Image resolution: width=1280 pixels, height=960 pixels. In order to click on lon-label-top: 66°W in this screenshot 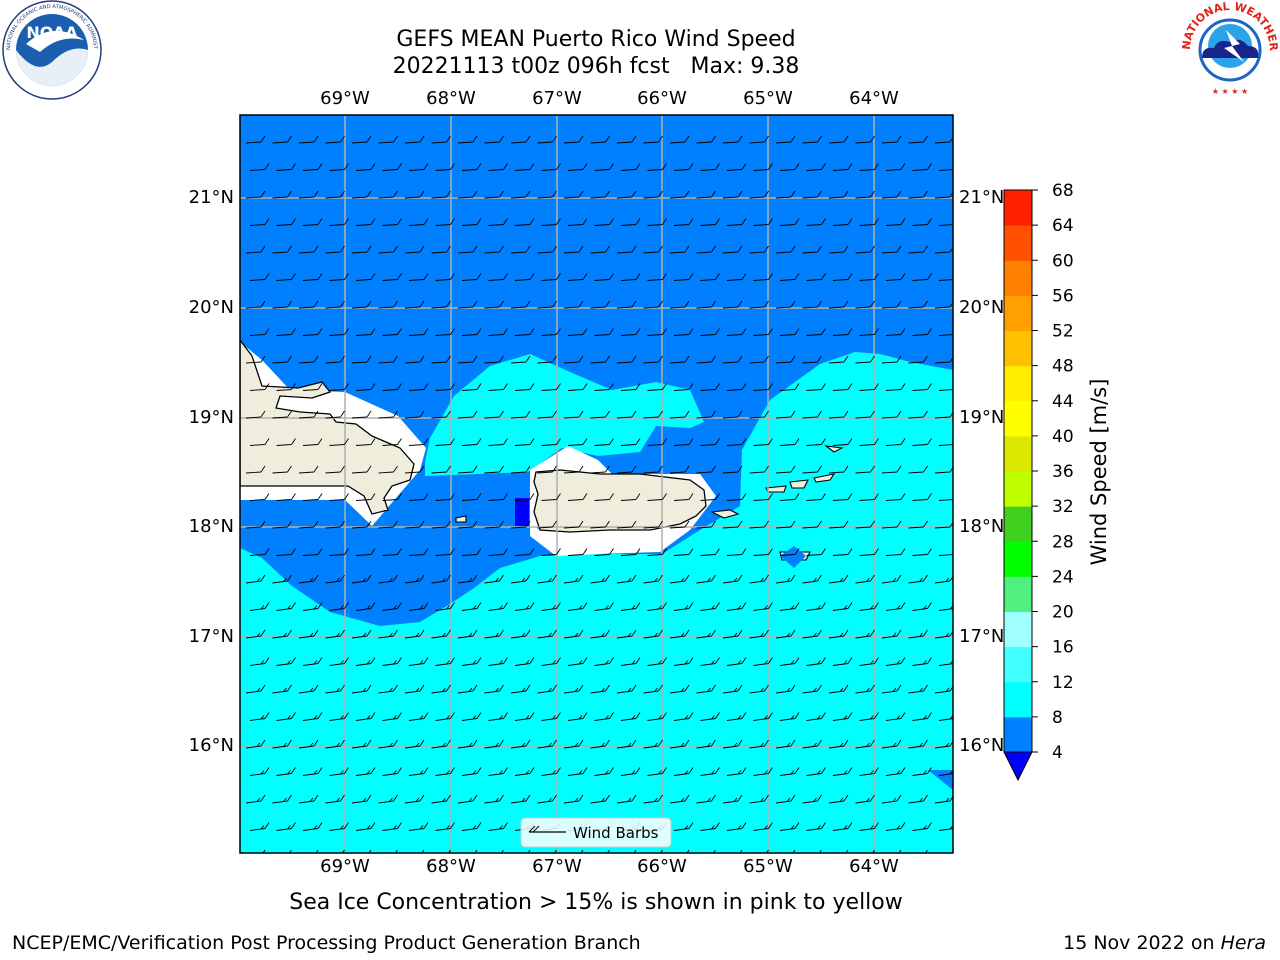, I will do `click(662, 98)`.